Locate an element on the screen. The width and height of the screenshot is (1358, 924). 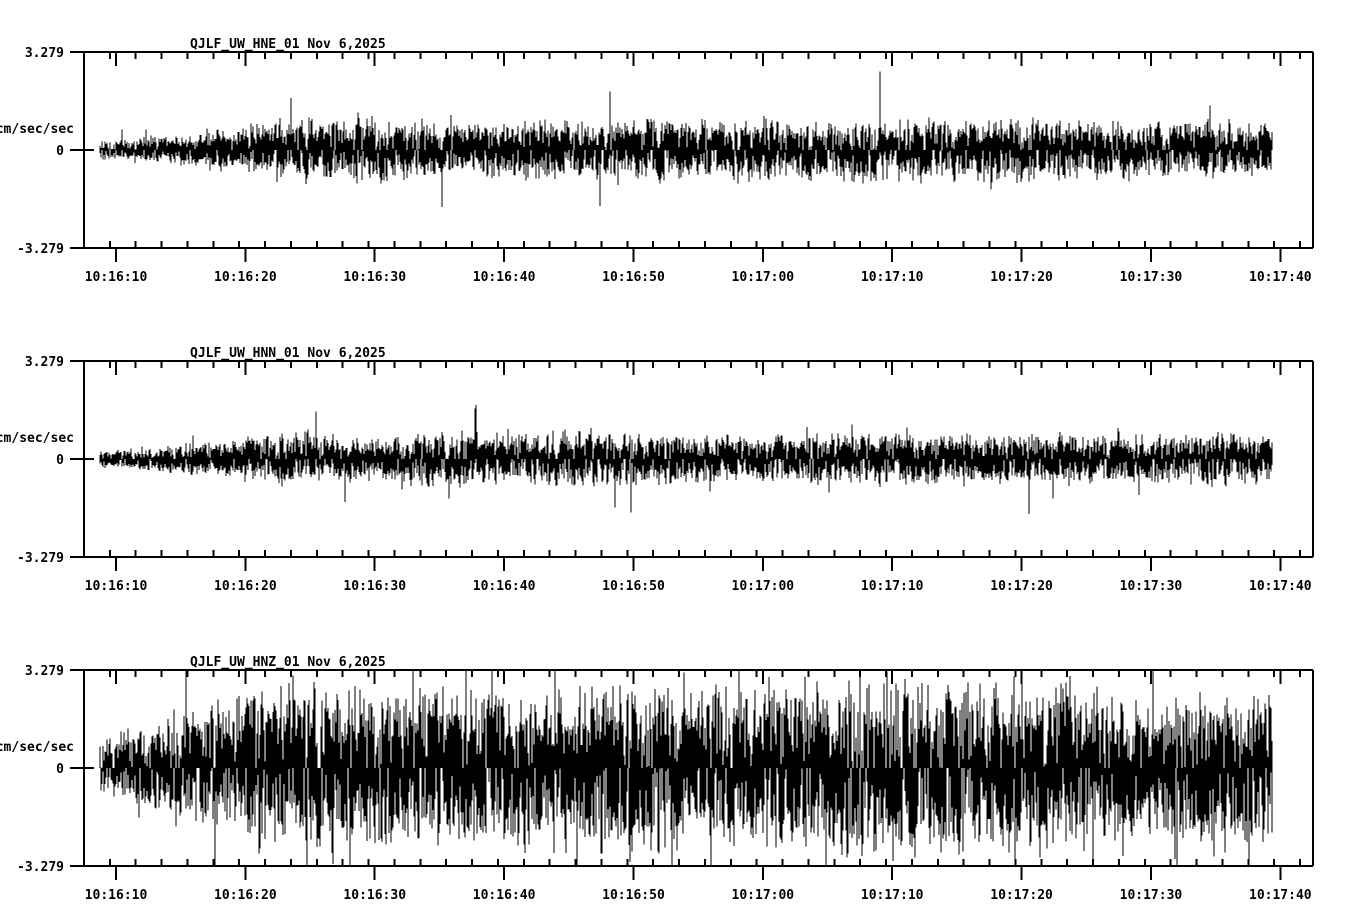
panel-title: QJLF_UW_HNE_01 Nov 6,2025 is located at coordinates (288, 44).